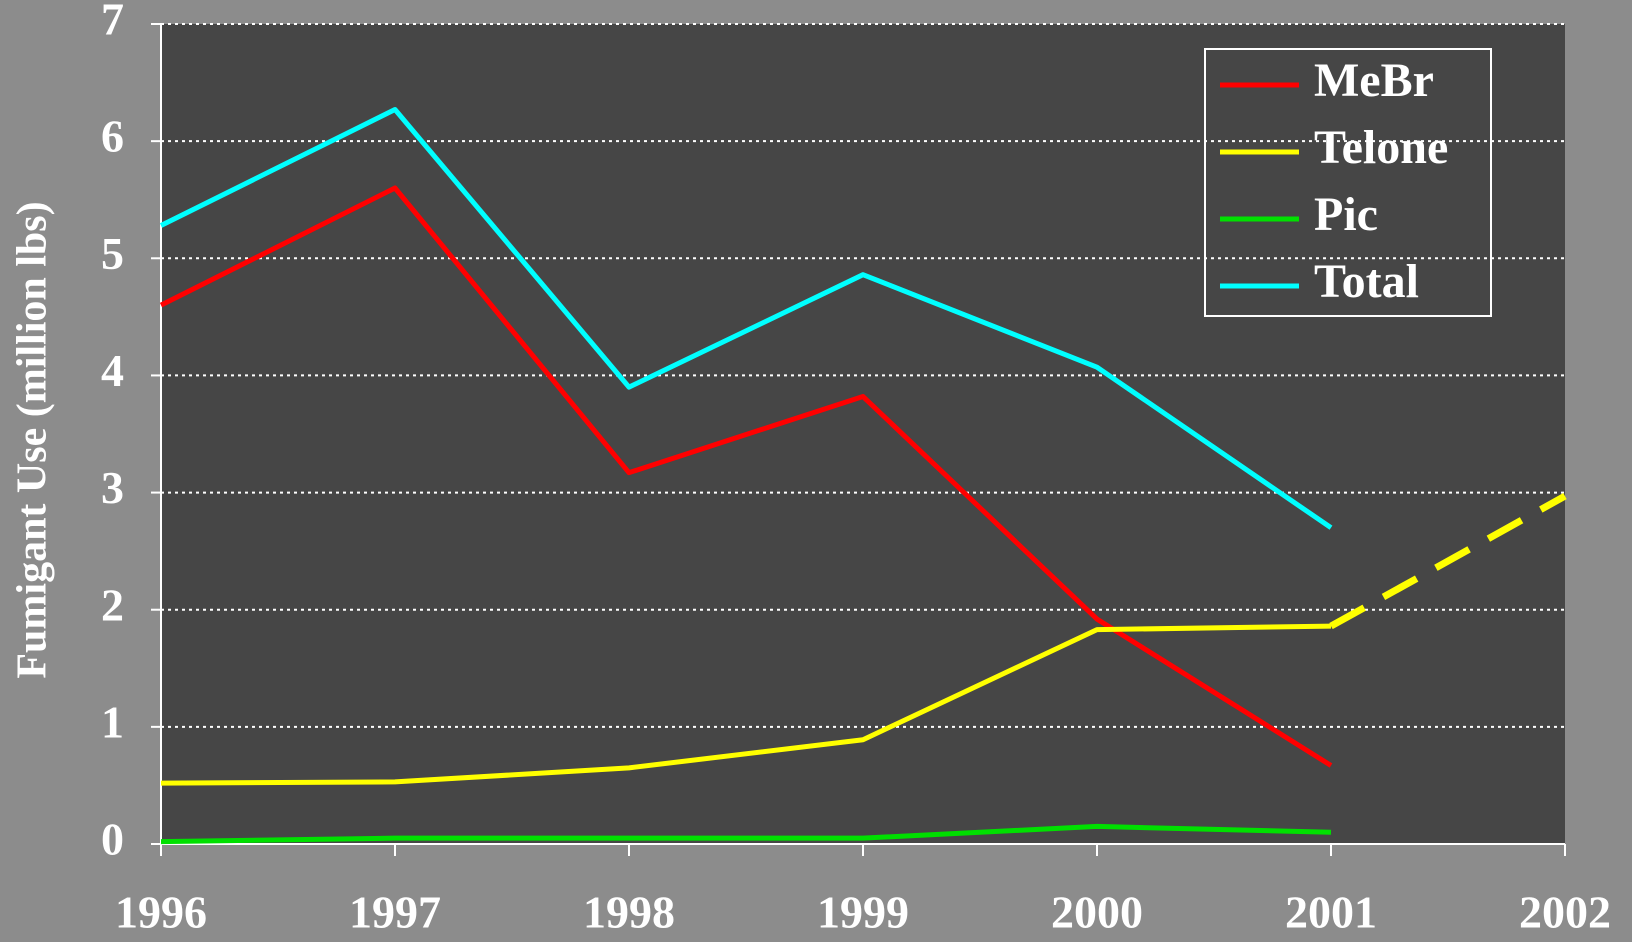 The width and height of the screenshot is (1632, 942). I want to click on y-tick-label: 4, so click(112, 370).